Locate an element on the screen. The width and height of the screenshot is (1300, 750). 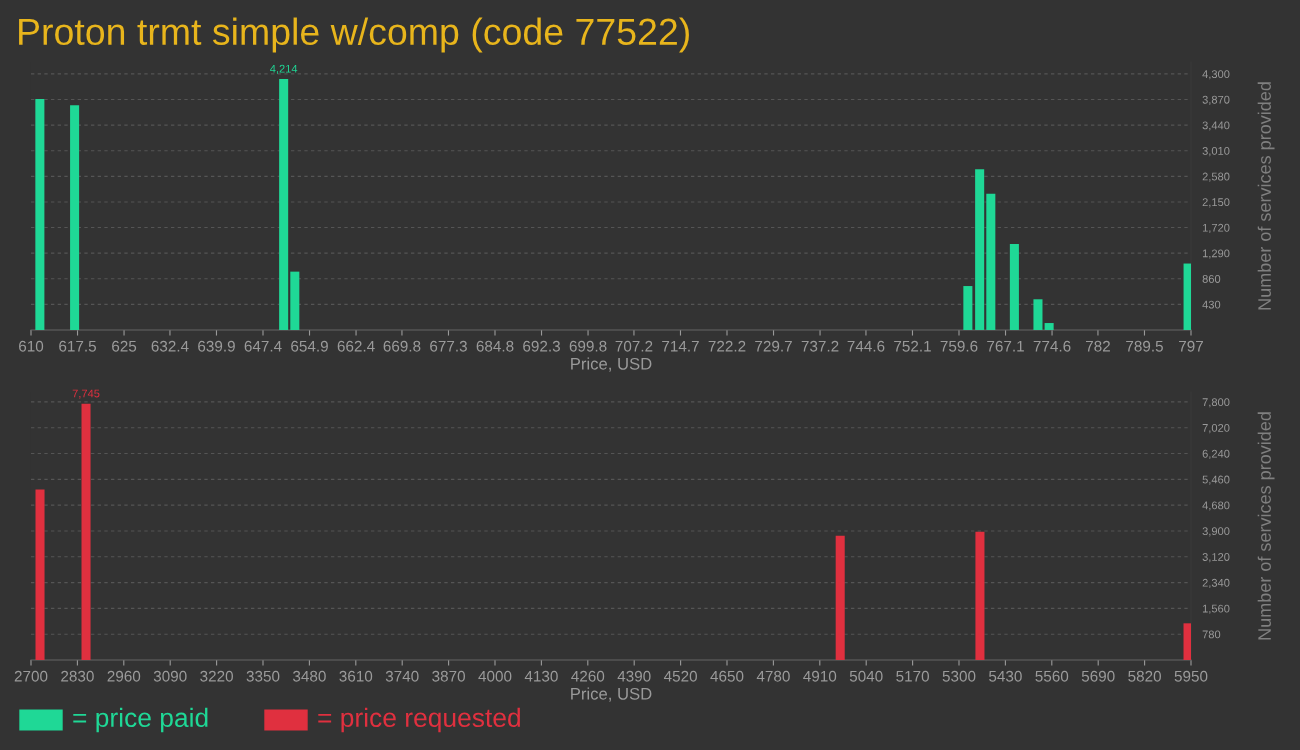
x-tick-label: 2960 is located at coordinates (124, 676).